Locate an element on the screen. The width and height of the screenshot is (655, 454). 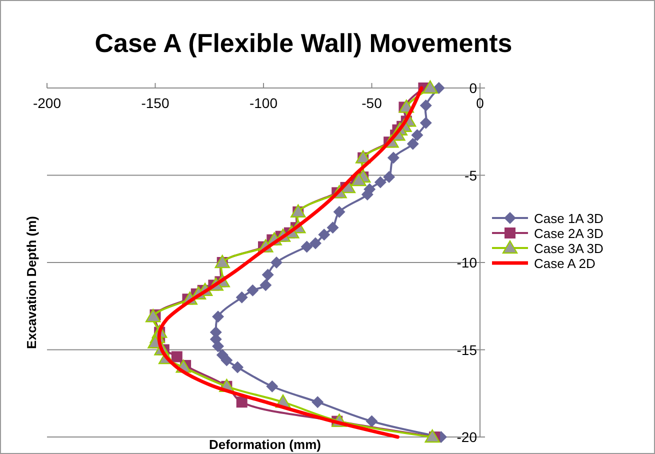
x-tick-label: -150 is located at coordinates (155, 103).